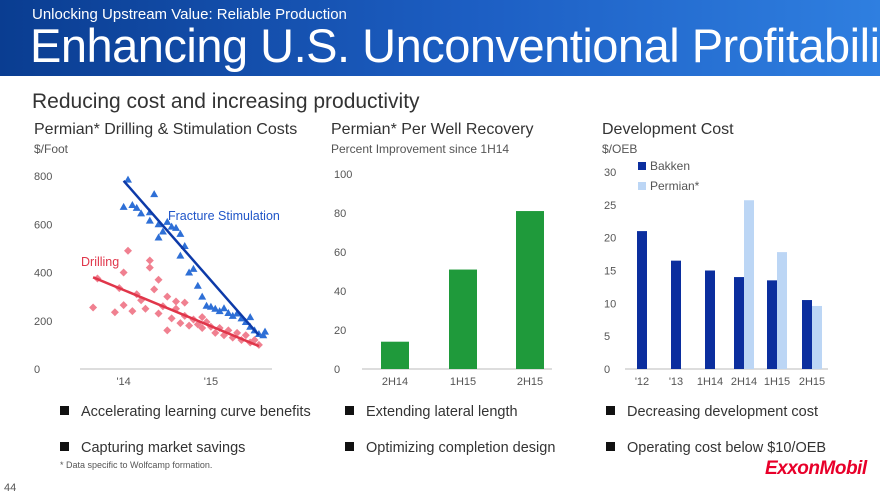 This screenshot has width=880, height=495. Describe the element at coordinates (10, 488) in the screenshot. I see `page-number: 44` at that location.